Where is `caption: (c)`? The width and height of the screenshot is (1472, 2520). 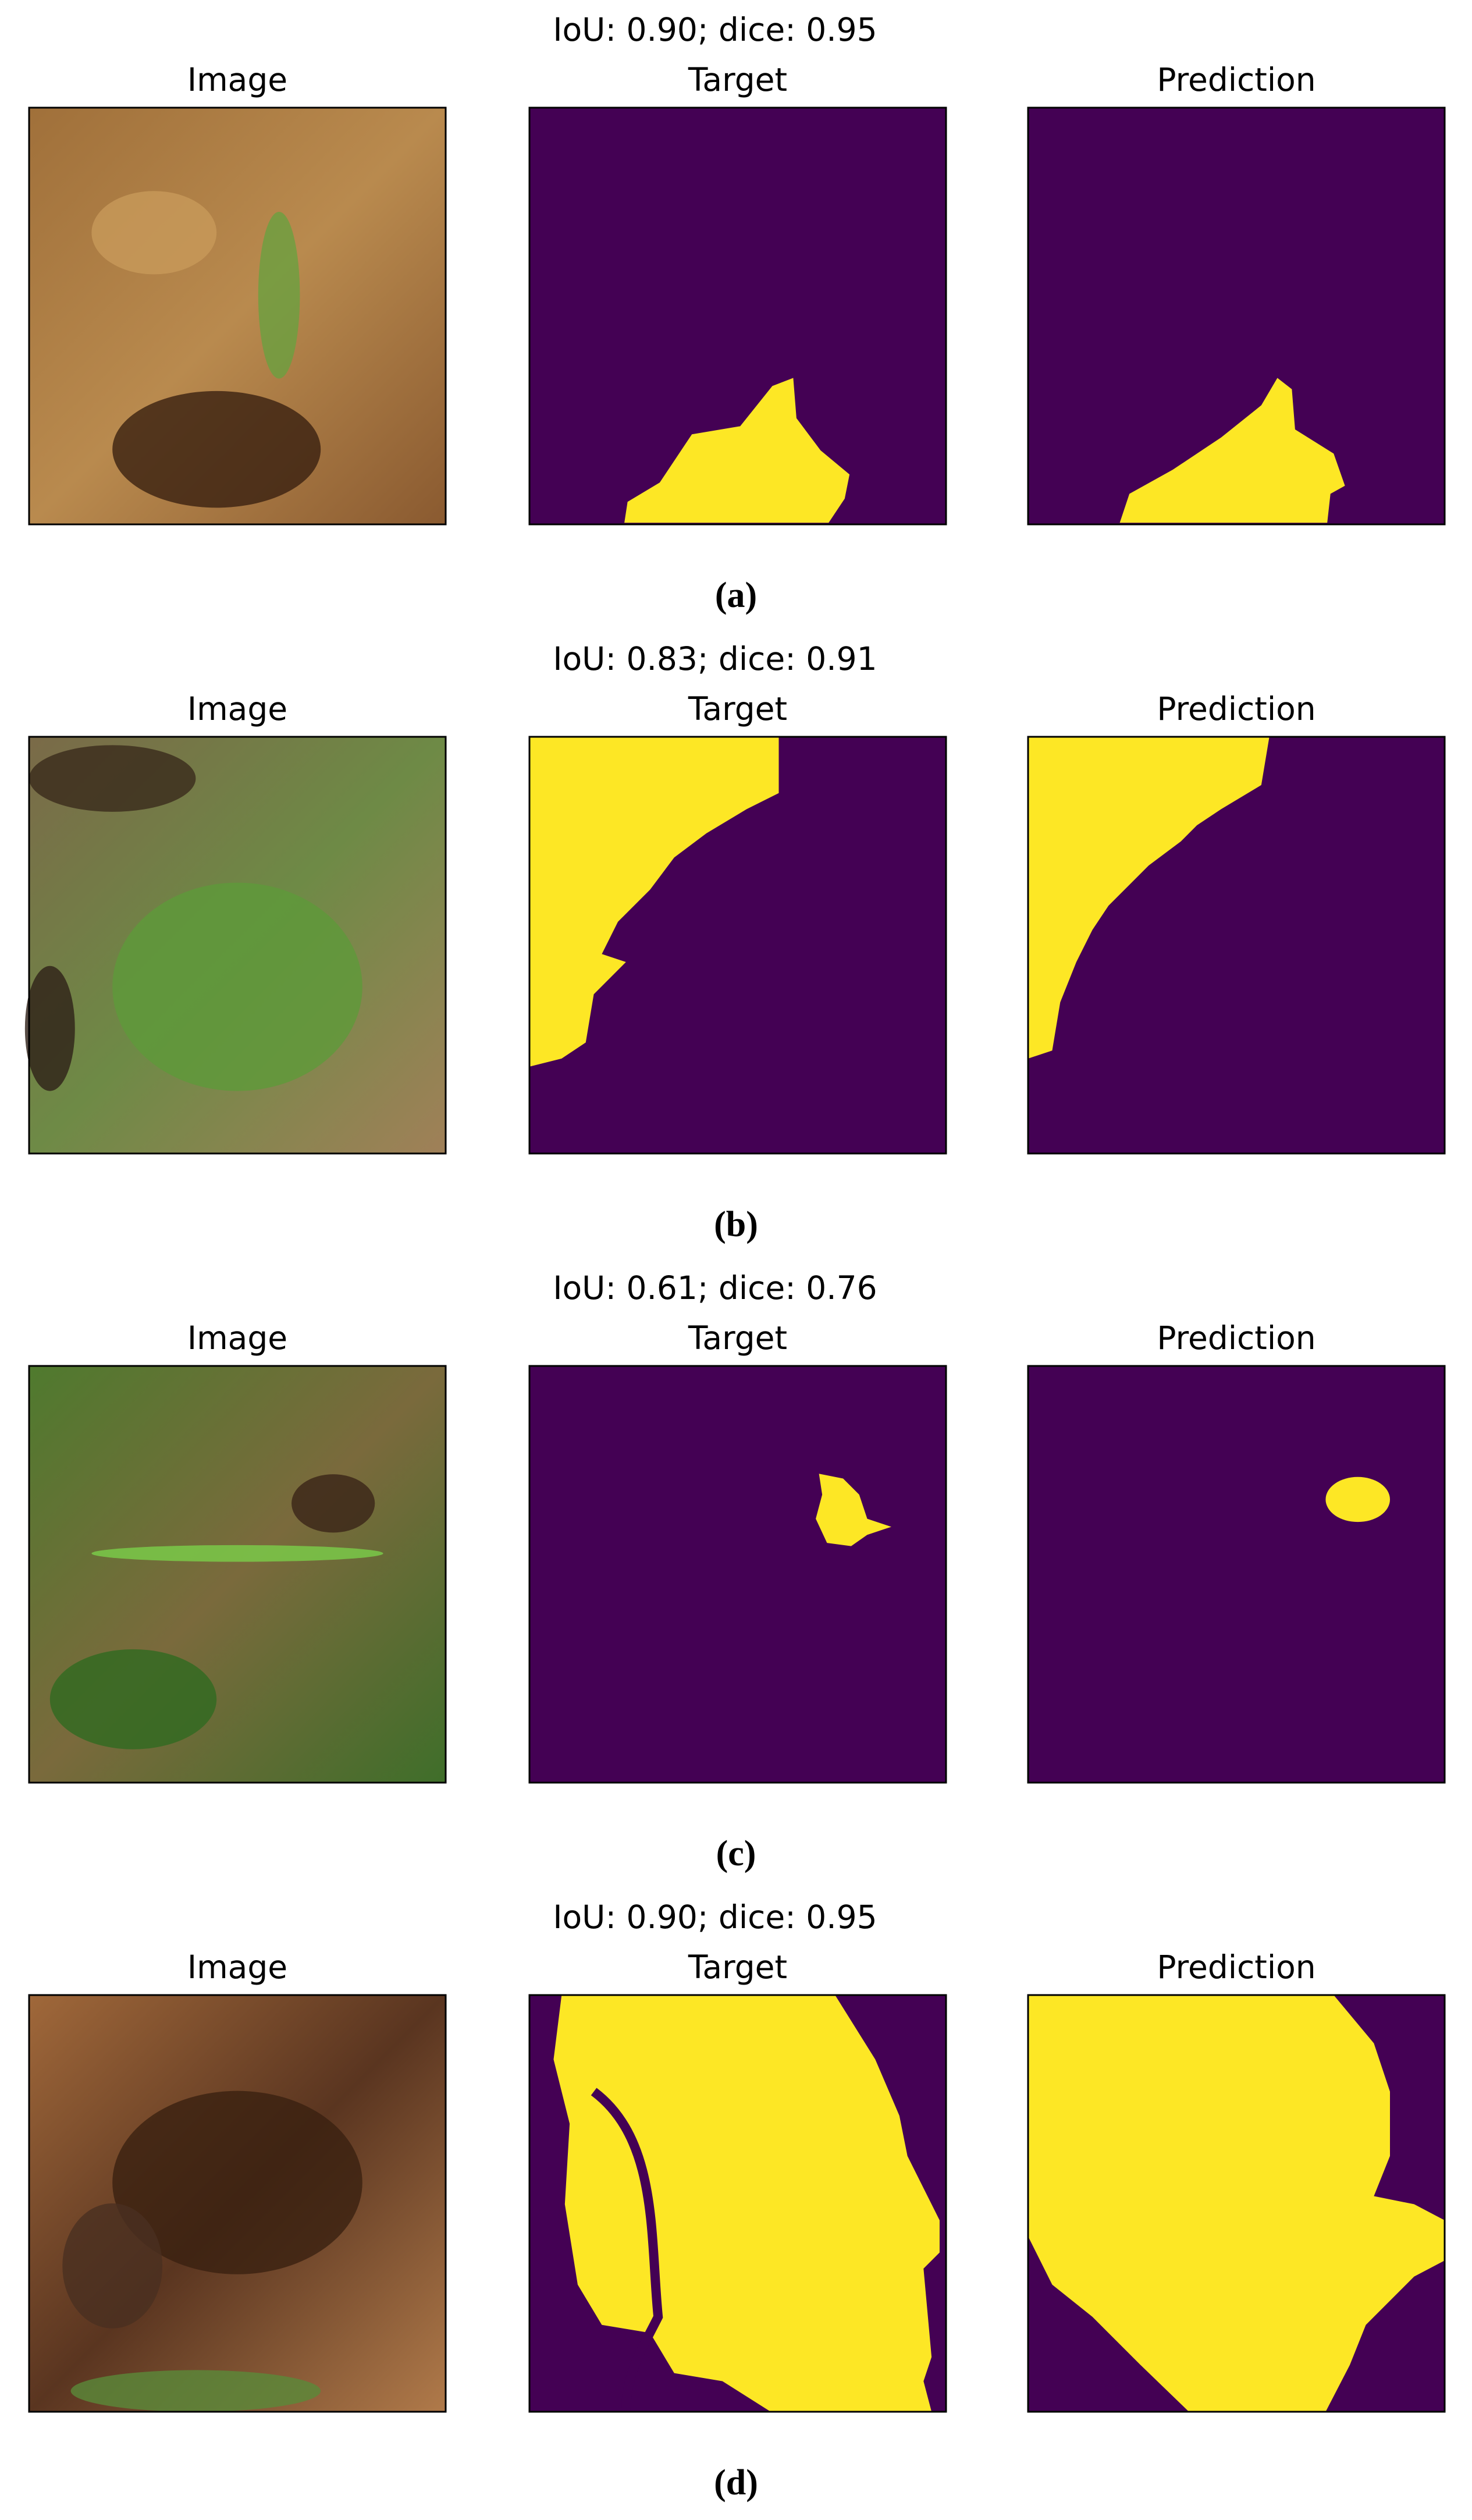
caption: (c) is located at coordinates (736, 1853).